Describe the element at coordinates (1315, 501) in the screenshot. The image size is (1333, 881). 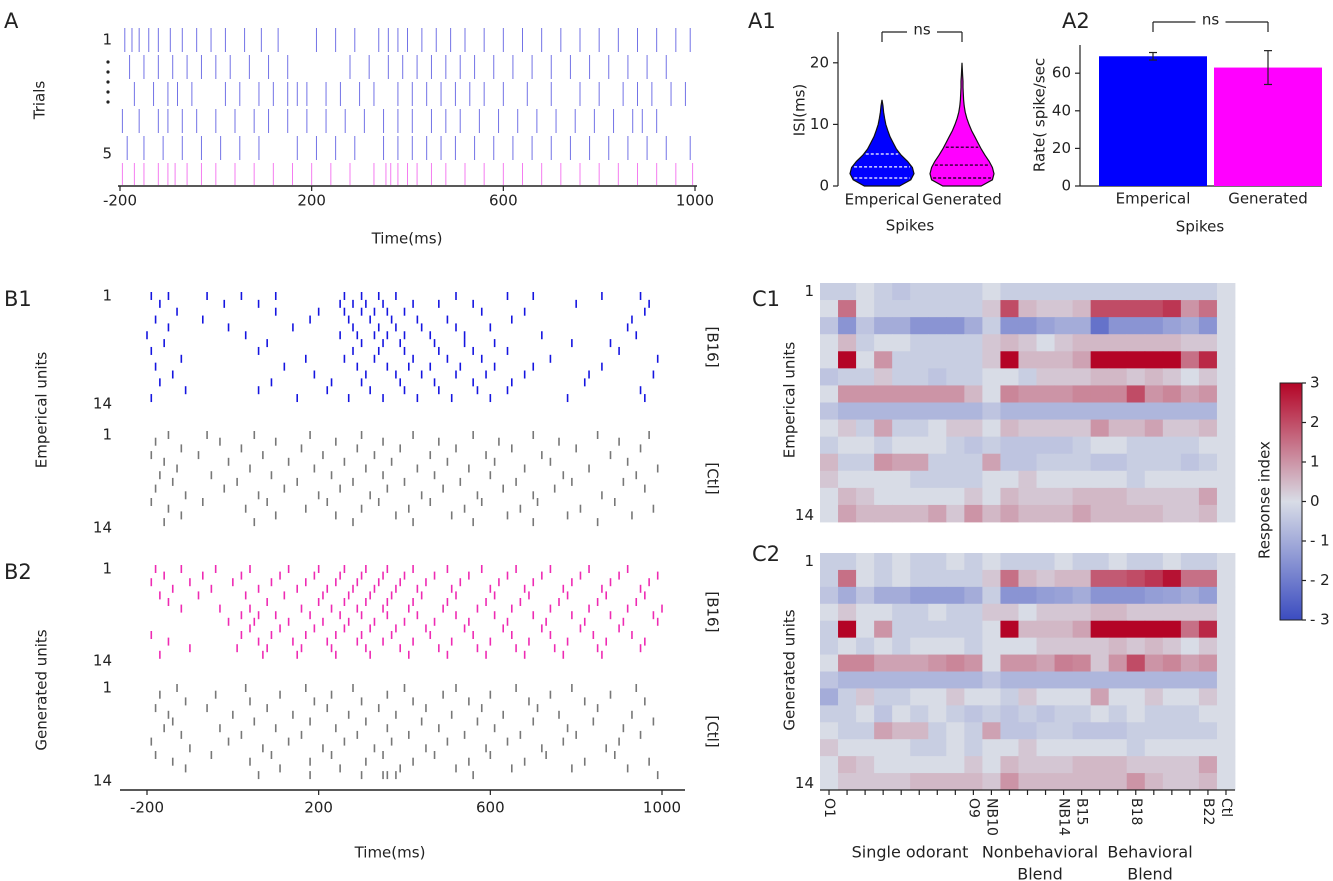
I see `colorbar-tick-label: 0` at that location.